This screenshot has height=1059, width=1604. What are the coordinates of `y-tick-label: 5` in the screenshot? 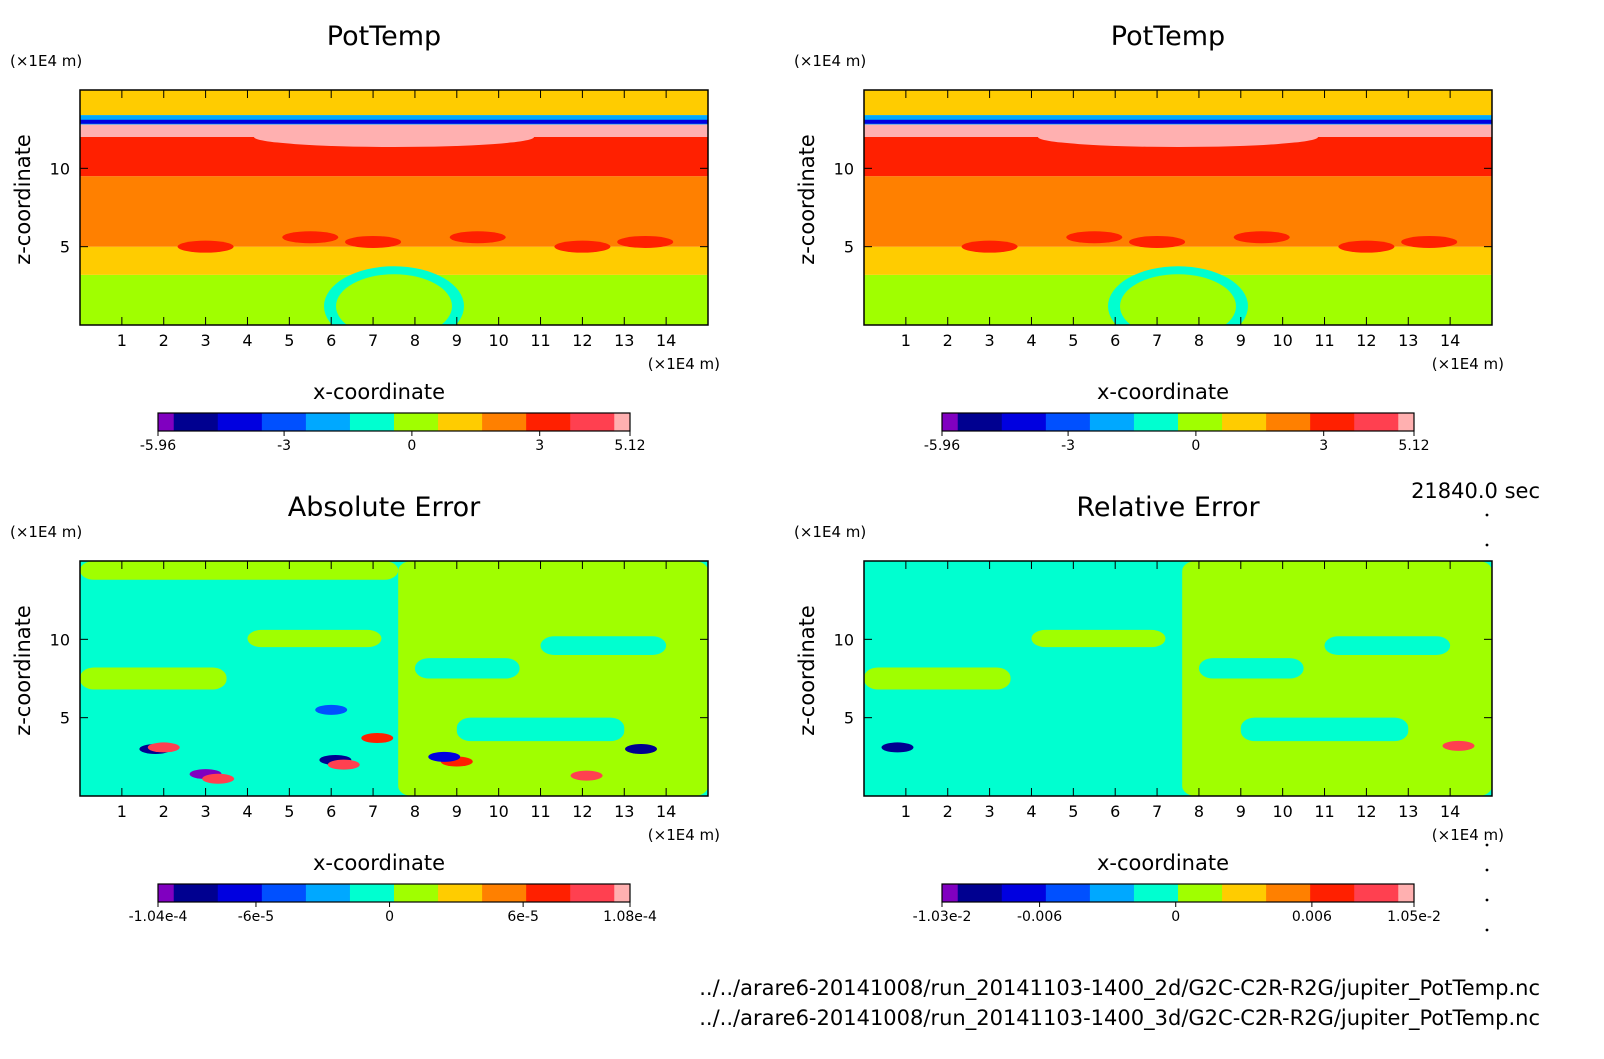 It's located at (849, 718).